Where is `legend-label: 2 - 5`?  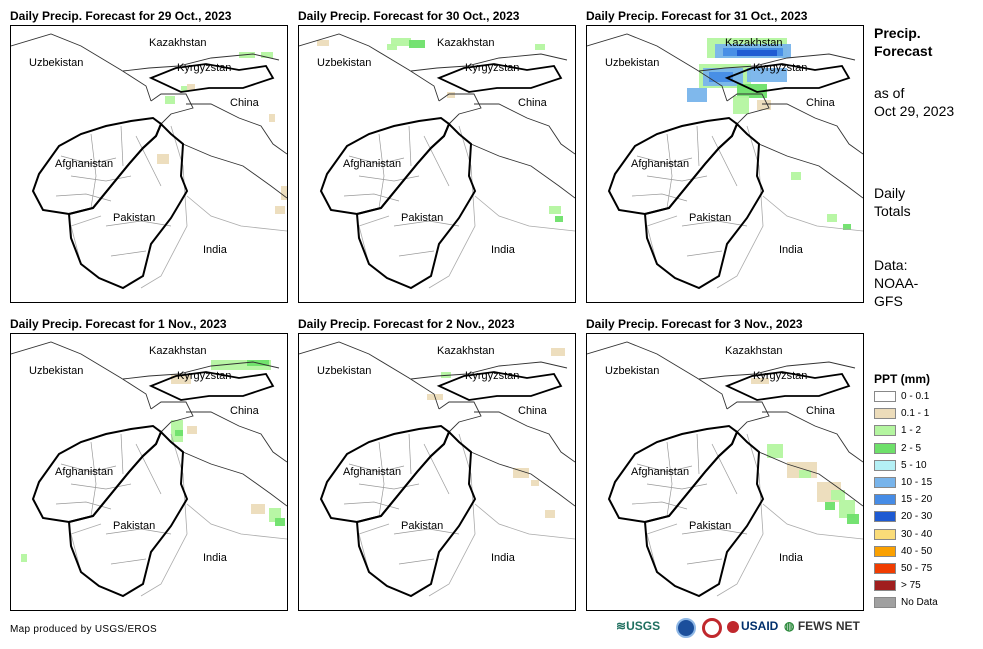 legend-label: 2 - 5 is located at coordinates (911, 448).